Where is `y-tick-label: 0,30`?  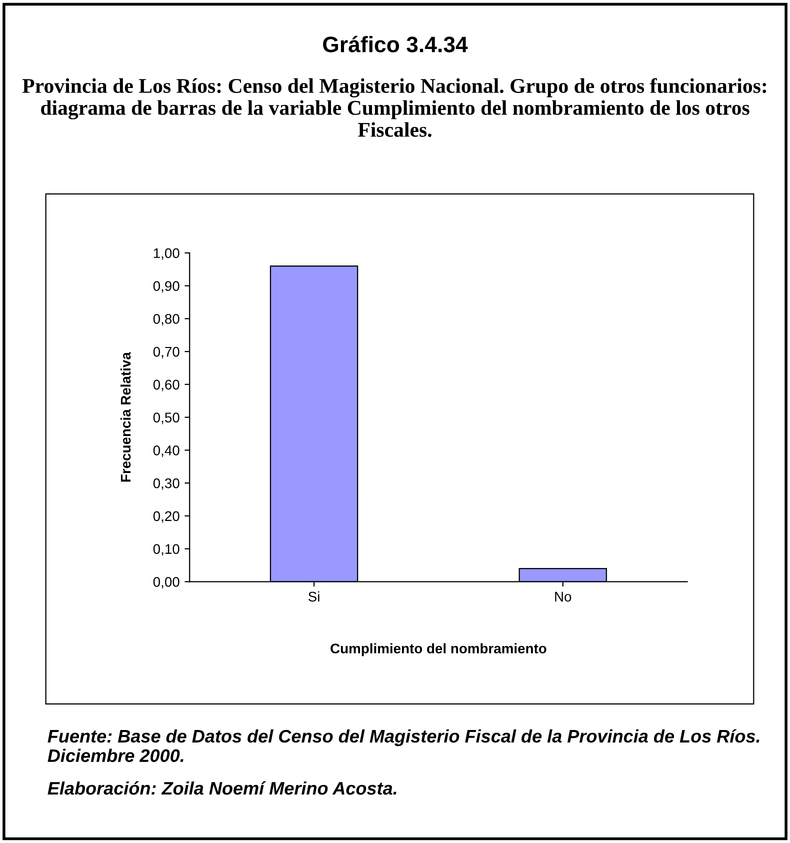
y-tick-label: 0,30 is located at coordinates (166, 484).